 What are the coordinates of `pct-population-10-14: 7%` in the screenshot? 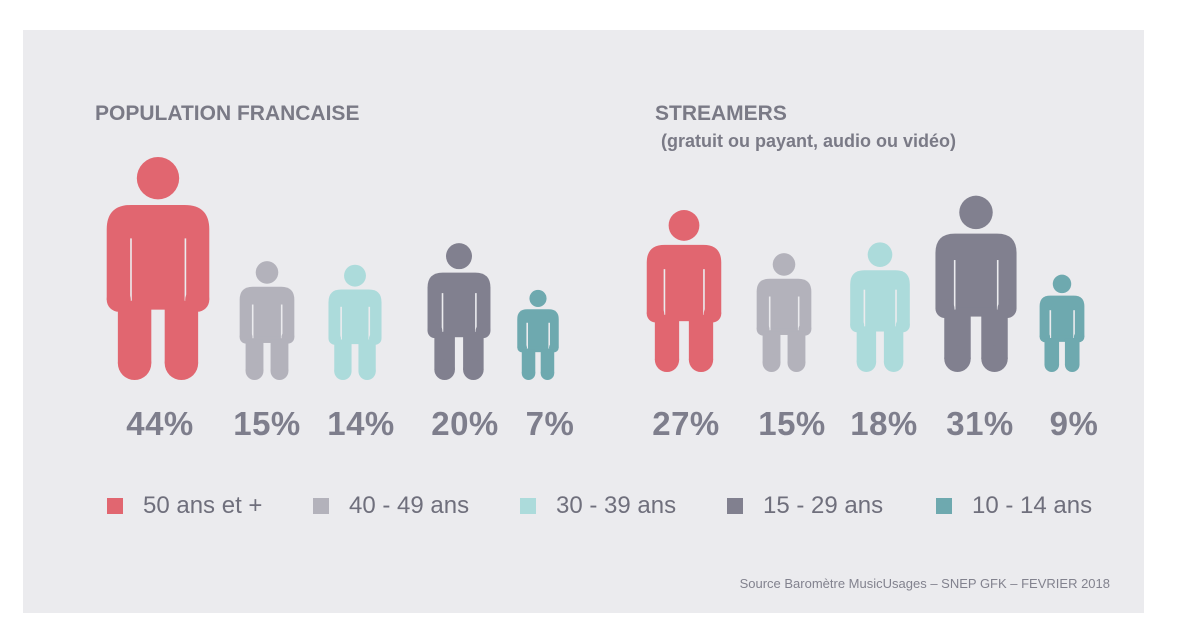 It's located at (550, 423).